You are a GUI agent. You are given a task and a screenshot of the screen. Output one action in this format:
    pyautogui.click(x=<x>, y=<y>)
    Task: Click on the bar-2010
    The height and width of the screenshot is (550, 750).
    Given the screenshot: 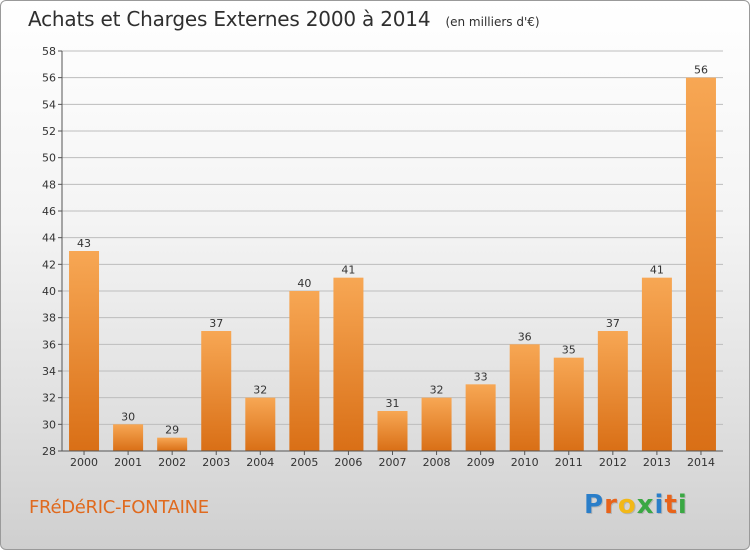 What is the action you would take?
    pyautogui.click(x=524, y=397)
    